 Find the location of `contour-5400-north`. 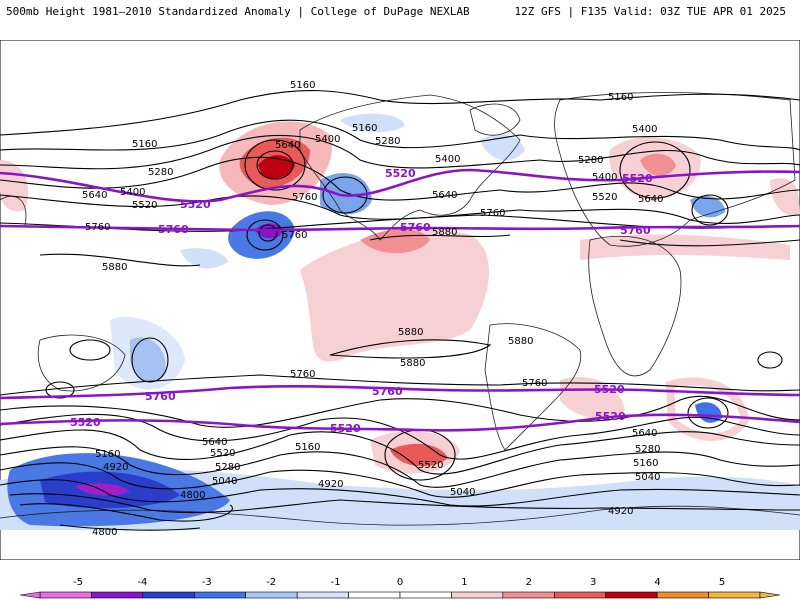

contour-5400-north is located at coordinates (400, 152).